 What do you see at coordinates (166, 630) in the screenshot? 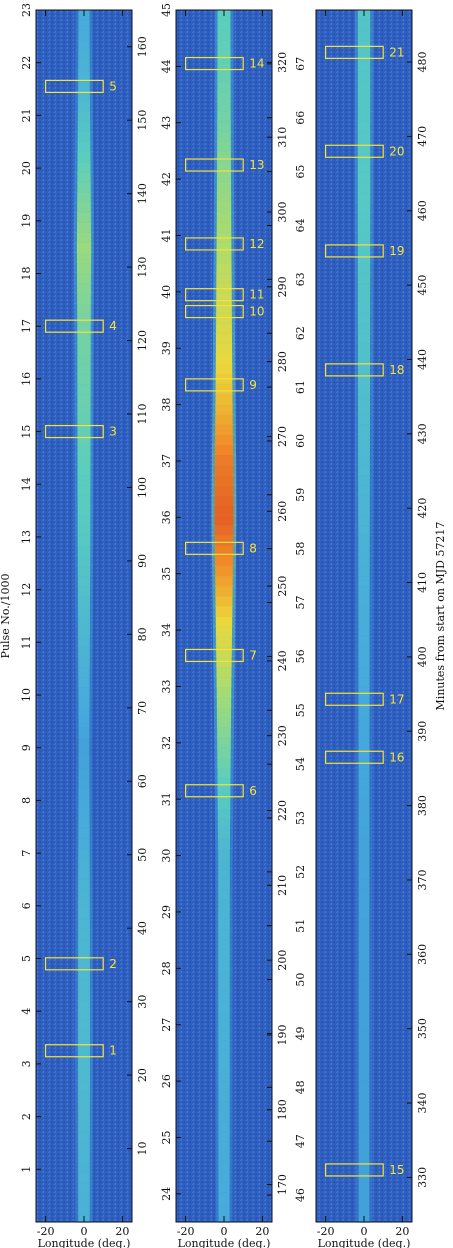
I see `left-axis-tick-label: 34` at bounding box center [166, 630].